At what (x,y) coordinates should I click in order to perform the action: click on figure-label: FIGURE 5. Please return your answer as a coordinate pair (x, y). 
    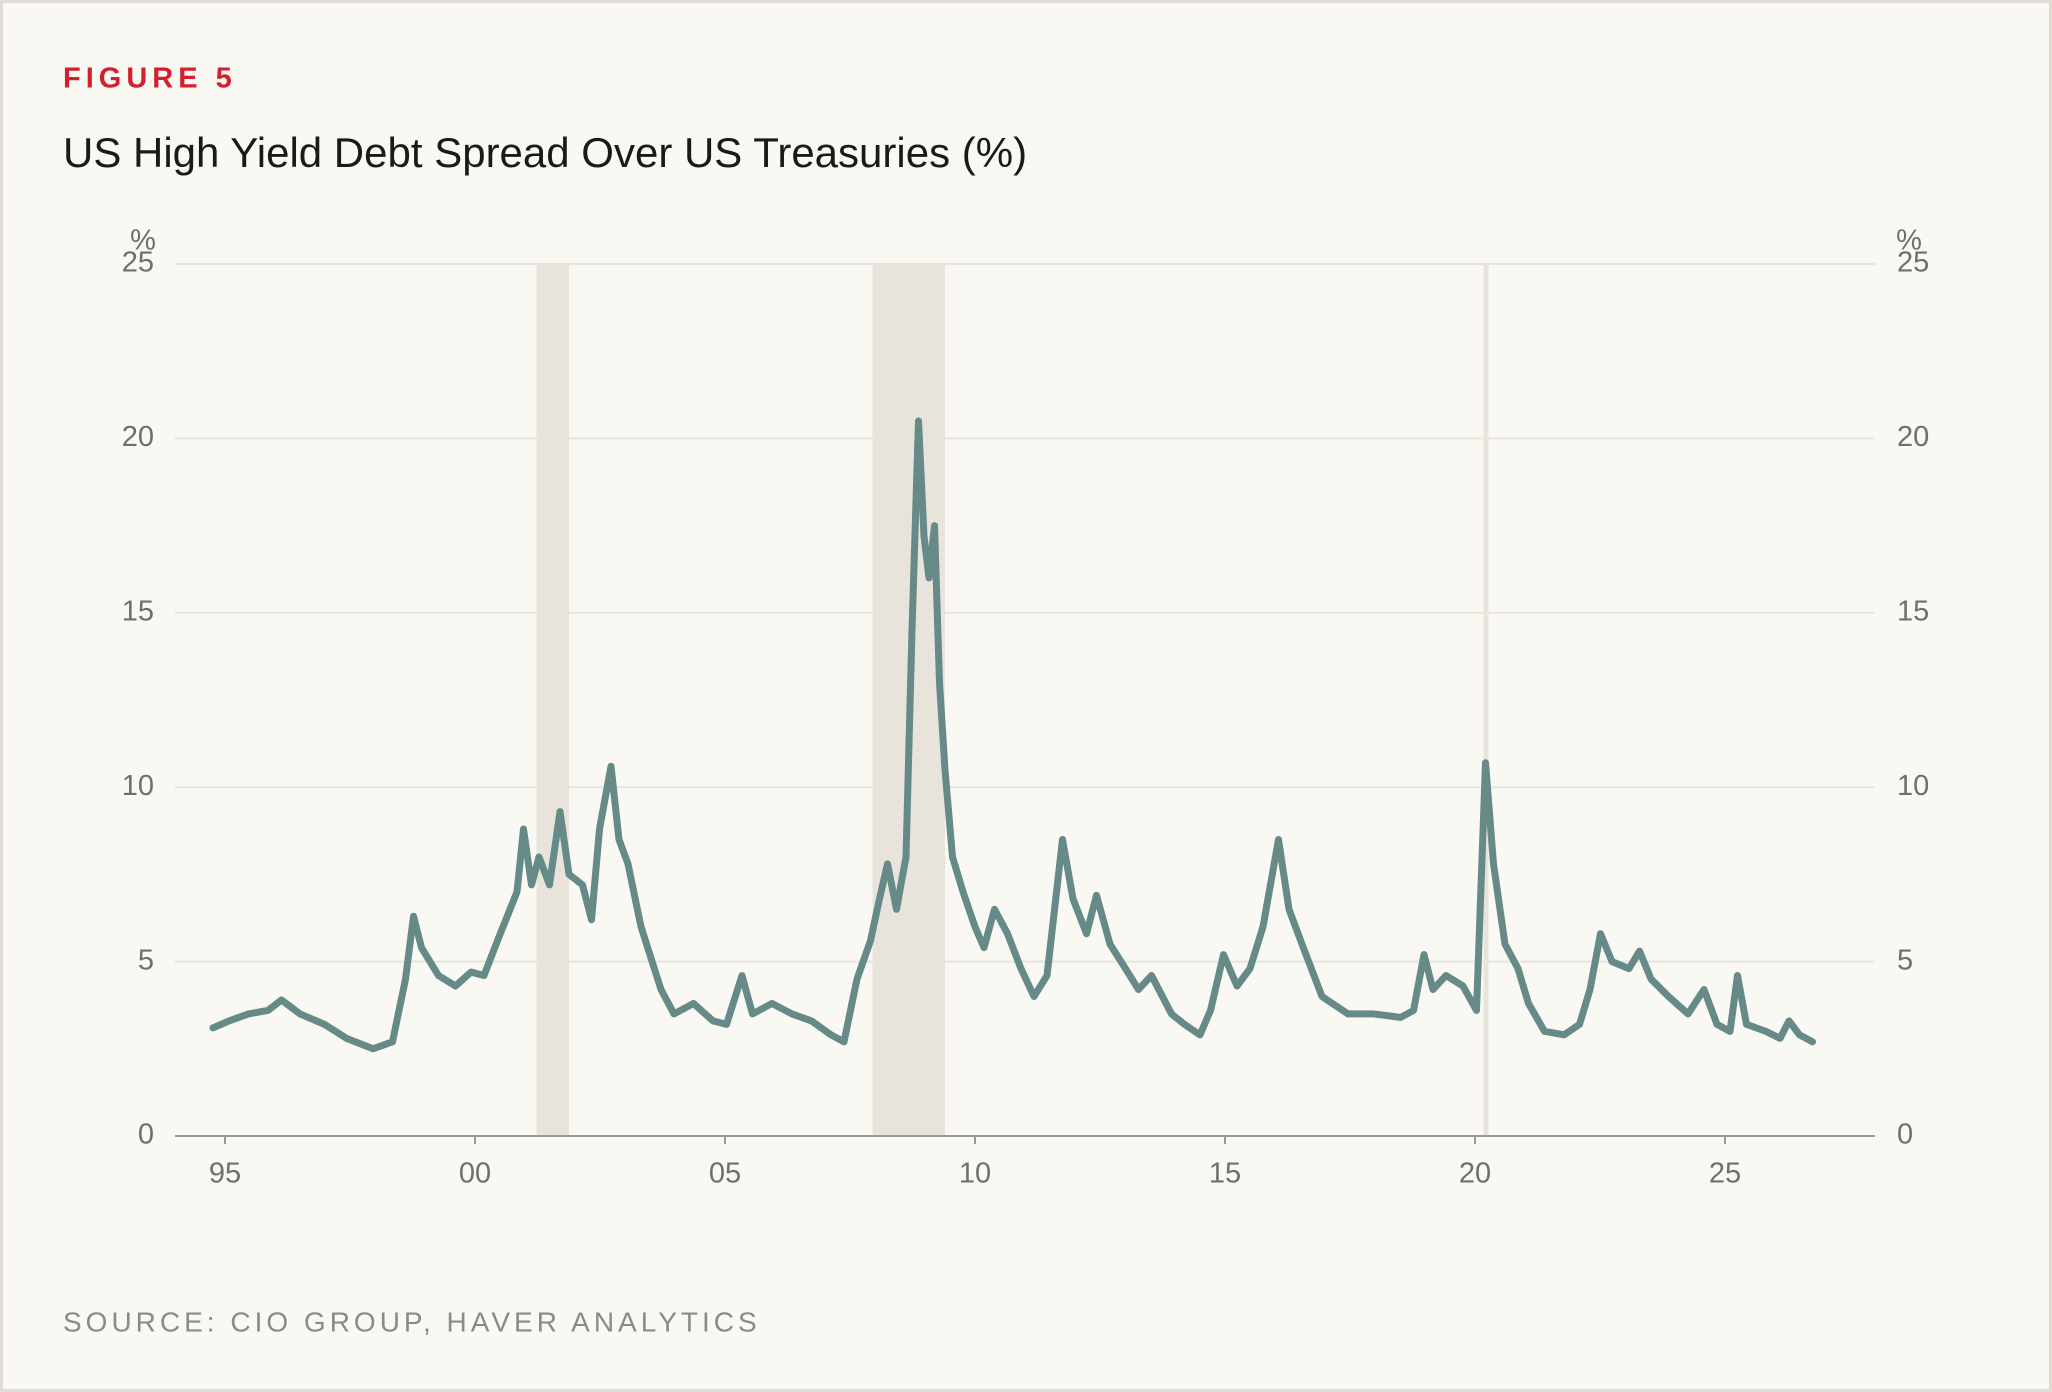
    Looking at the image, I should click on (150, 79).